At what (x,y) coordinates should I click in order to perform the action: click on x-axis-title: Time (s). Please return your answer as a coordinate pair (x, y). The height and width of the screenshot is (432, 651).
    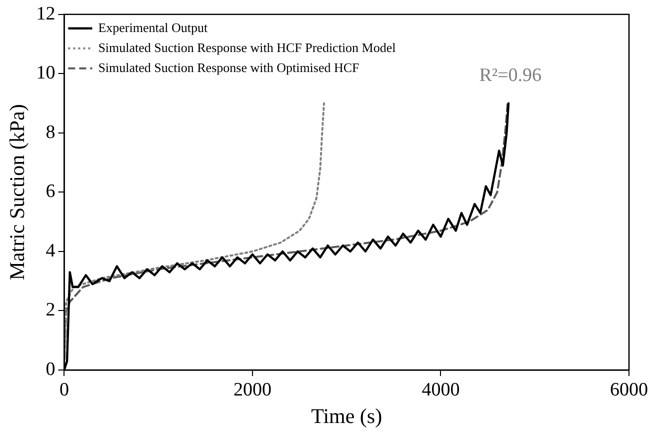
    Looking at the image, I should click on (346, 416).